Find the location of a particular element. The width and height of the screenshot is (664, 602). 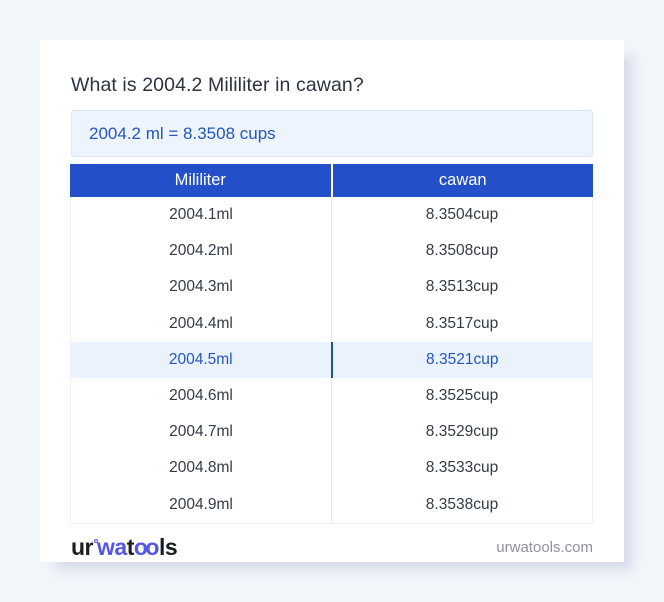

table-header-row: Mililiter cawan is located at coordinates (331, 180).